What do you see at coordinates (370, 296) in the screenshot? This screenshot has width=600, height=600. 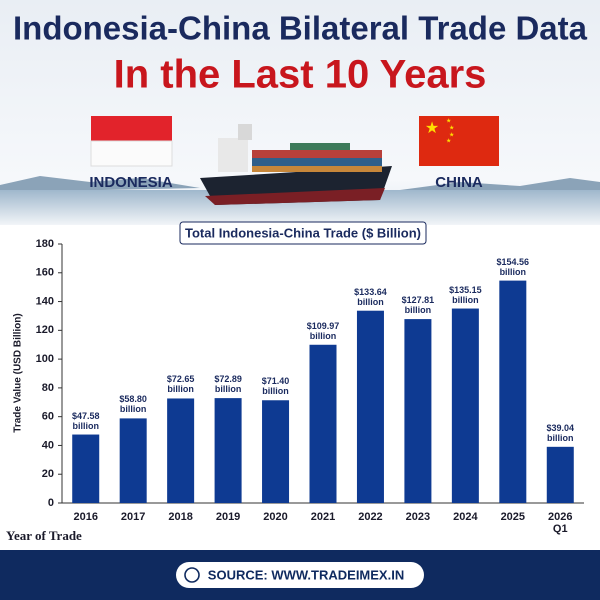 I see `value-label: $133.64 billion` at bounding box center [370, 296].